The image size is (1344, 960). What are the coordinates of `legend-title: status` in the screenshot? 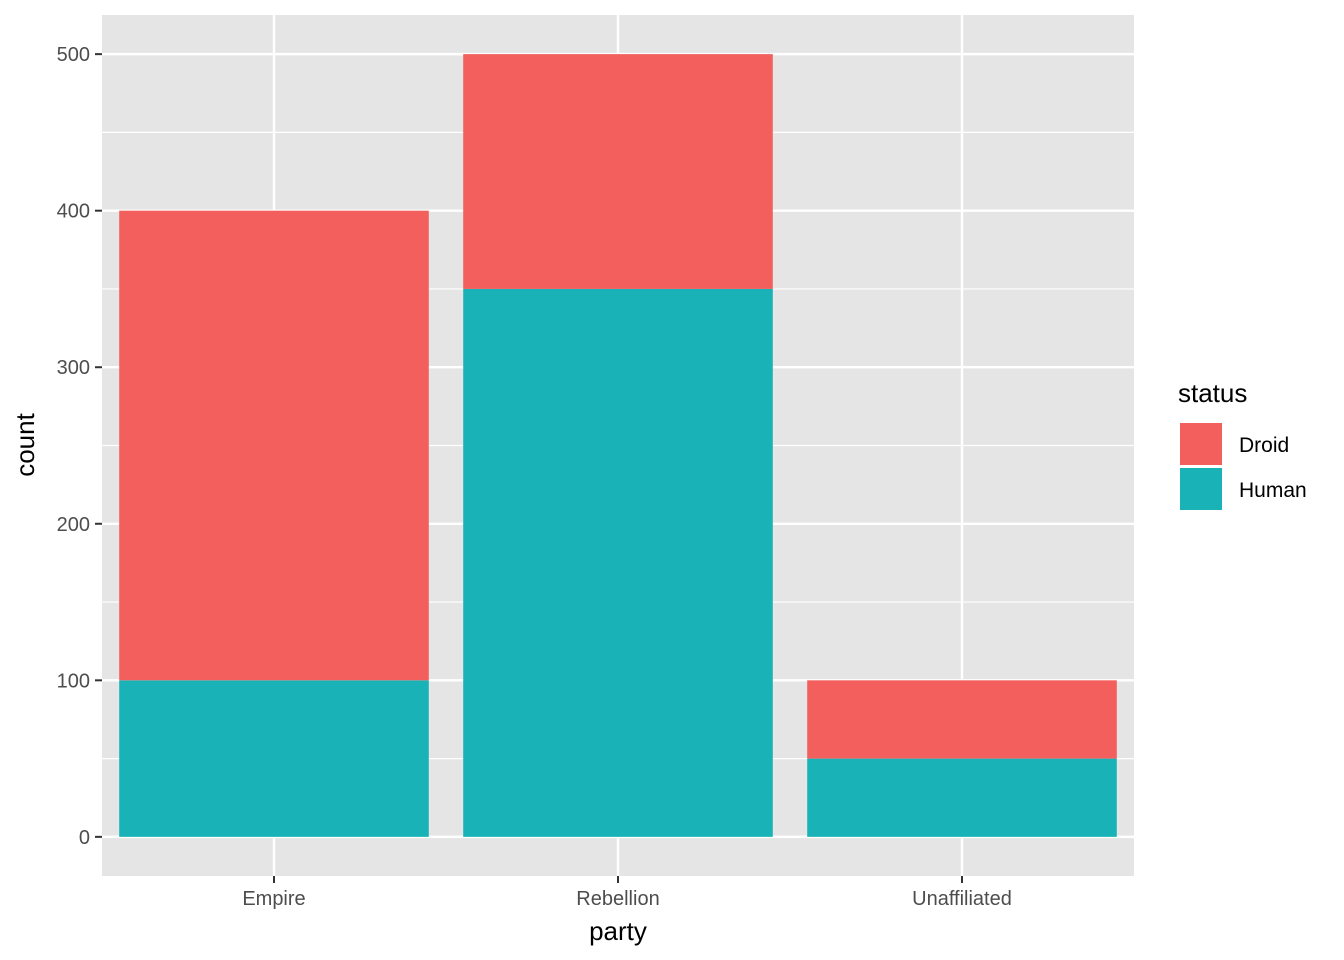 It's located at (1212, 393).